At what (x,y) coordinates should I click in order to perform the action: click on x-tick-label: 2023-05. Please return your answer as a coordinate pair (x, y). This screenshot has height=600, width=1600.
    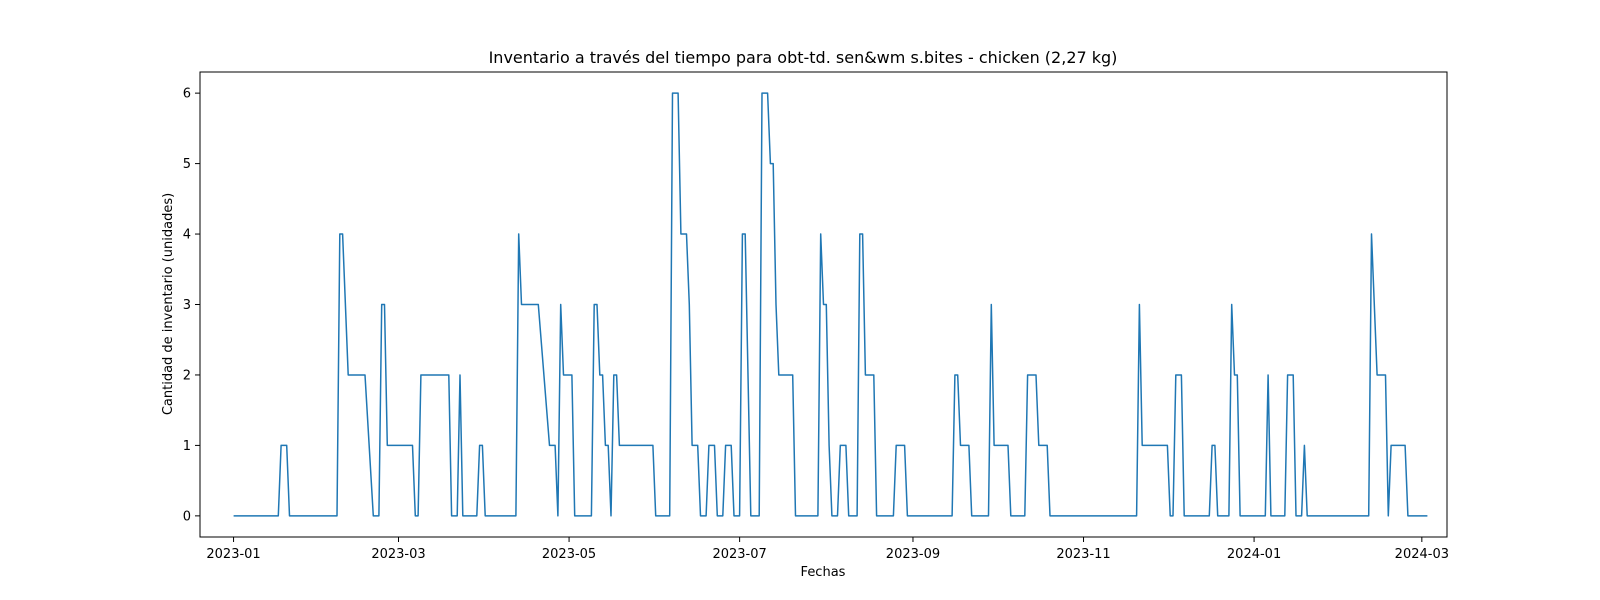
    Looking at the image, I should click on (569, 554).